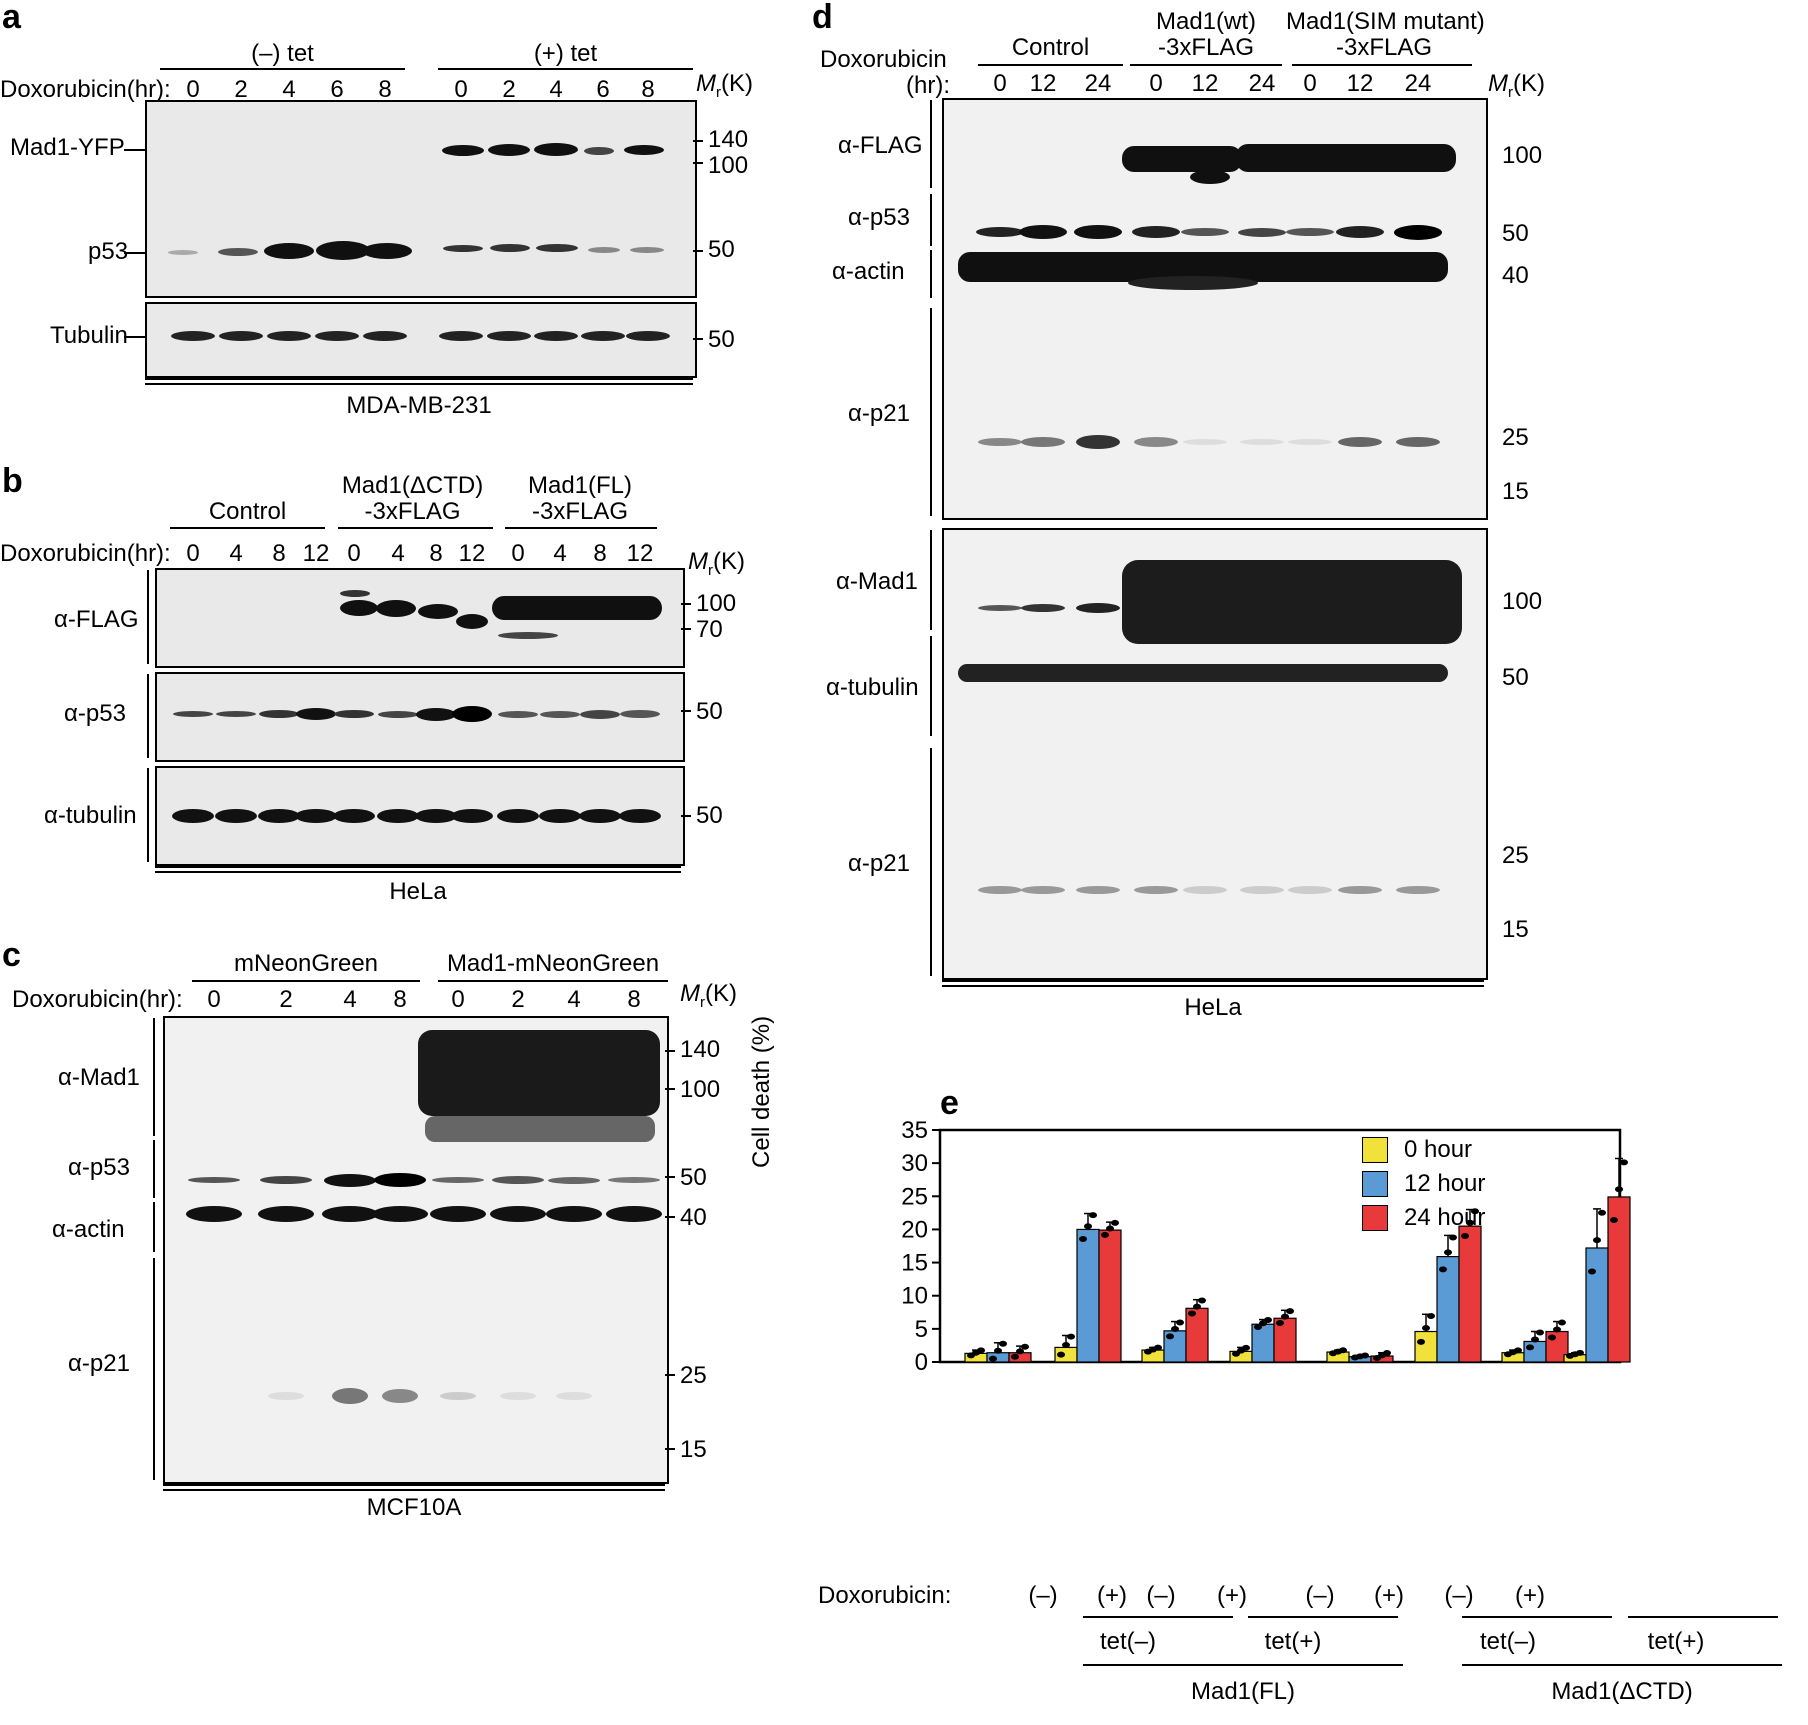  I want to click on panel-e-dox-state: (+), so click(1389, 1595).